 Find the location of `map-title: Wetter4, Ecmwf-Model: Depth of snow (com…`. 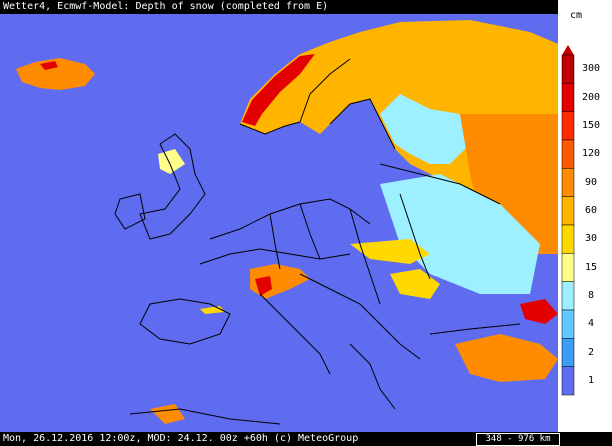

map-title: Wetter4, Ecmwf-Model: Depth of snow (com… is located at coordinates (280, 7).